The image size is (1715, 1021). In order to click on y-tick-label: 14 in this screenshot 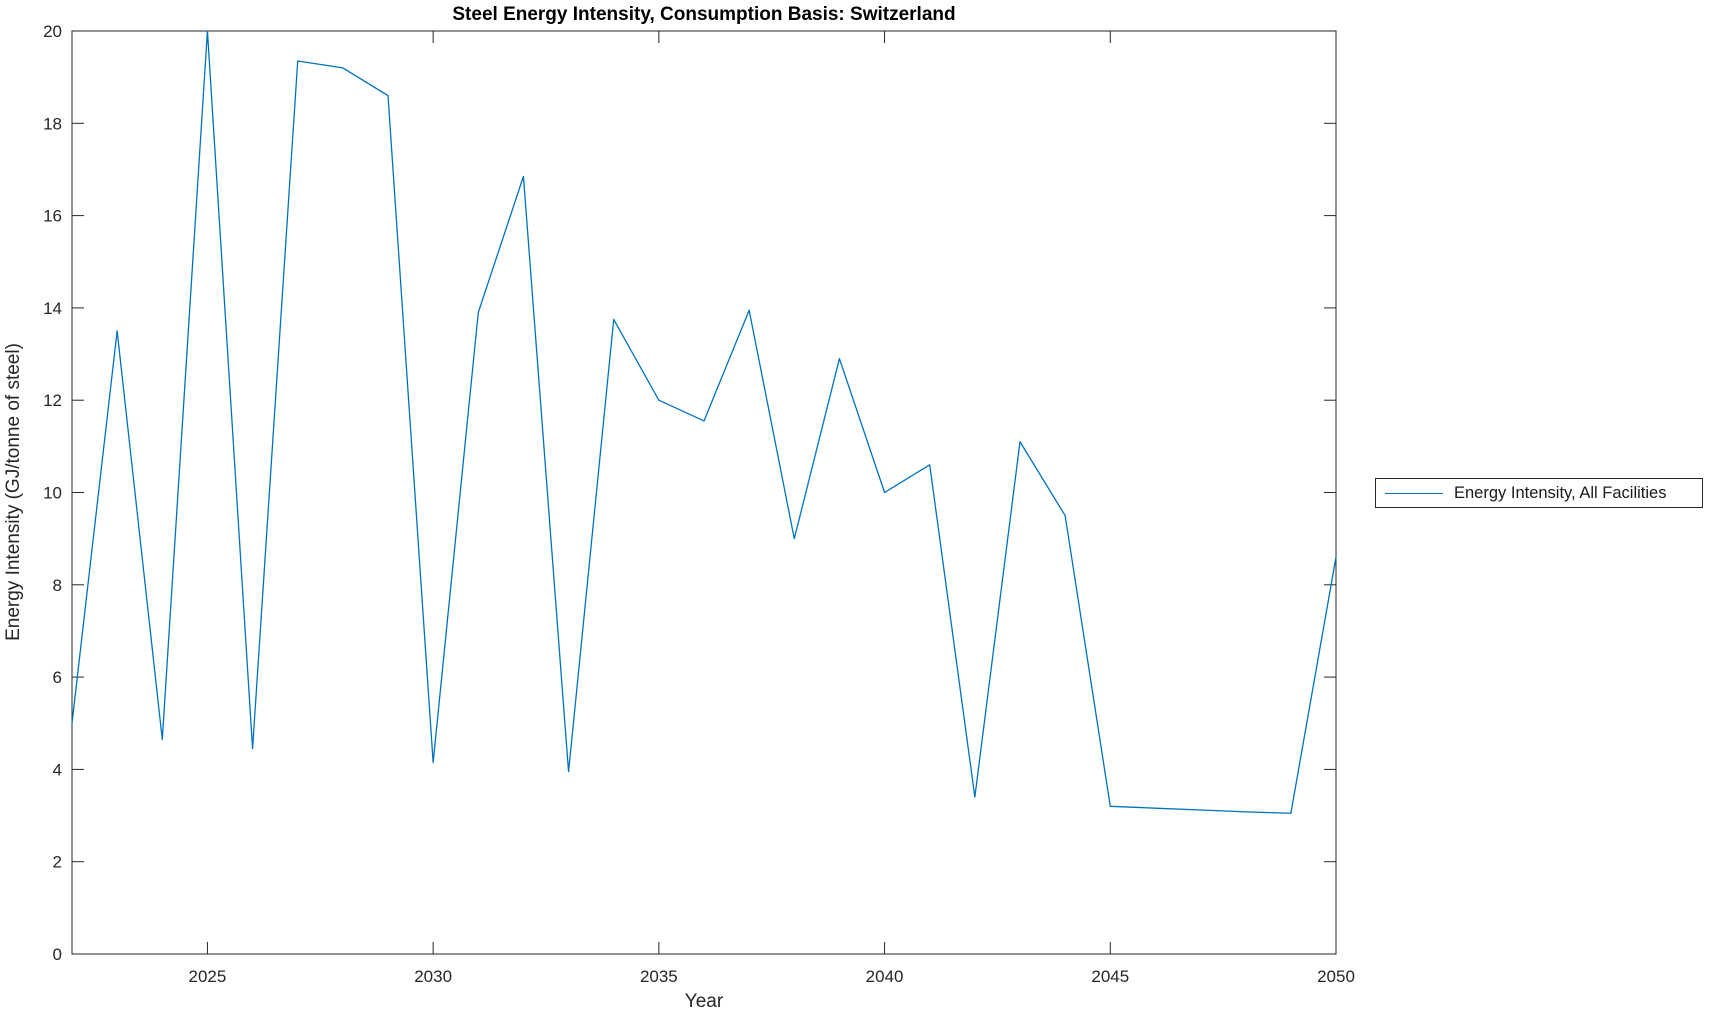, I will do `click(52, 308)`.